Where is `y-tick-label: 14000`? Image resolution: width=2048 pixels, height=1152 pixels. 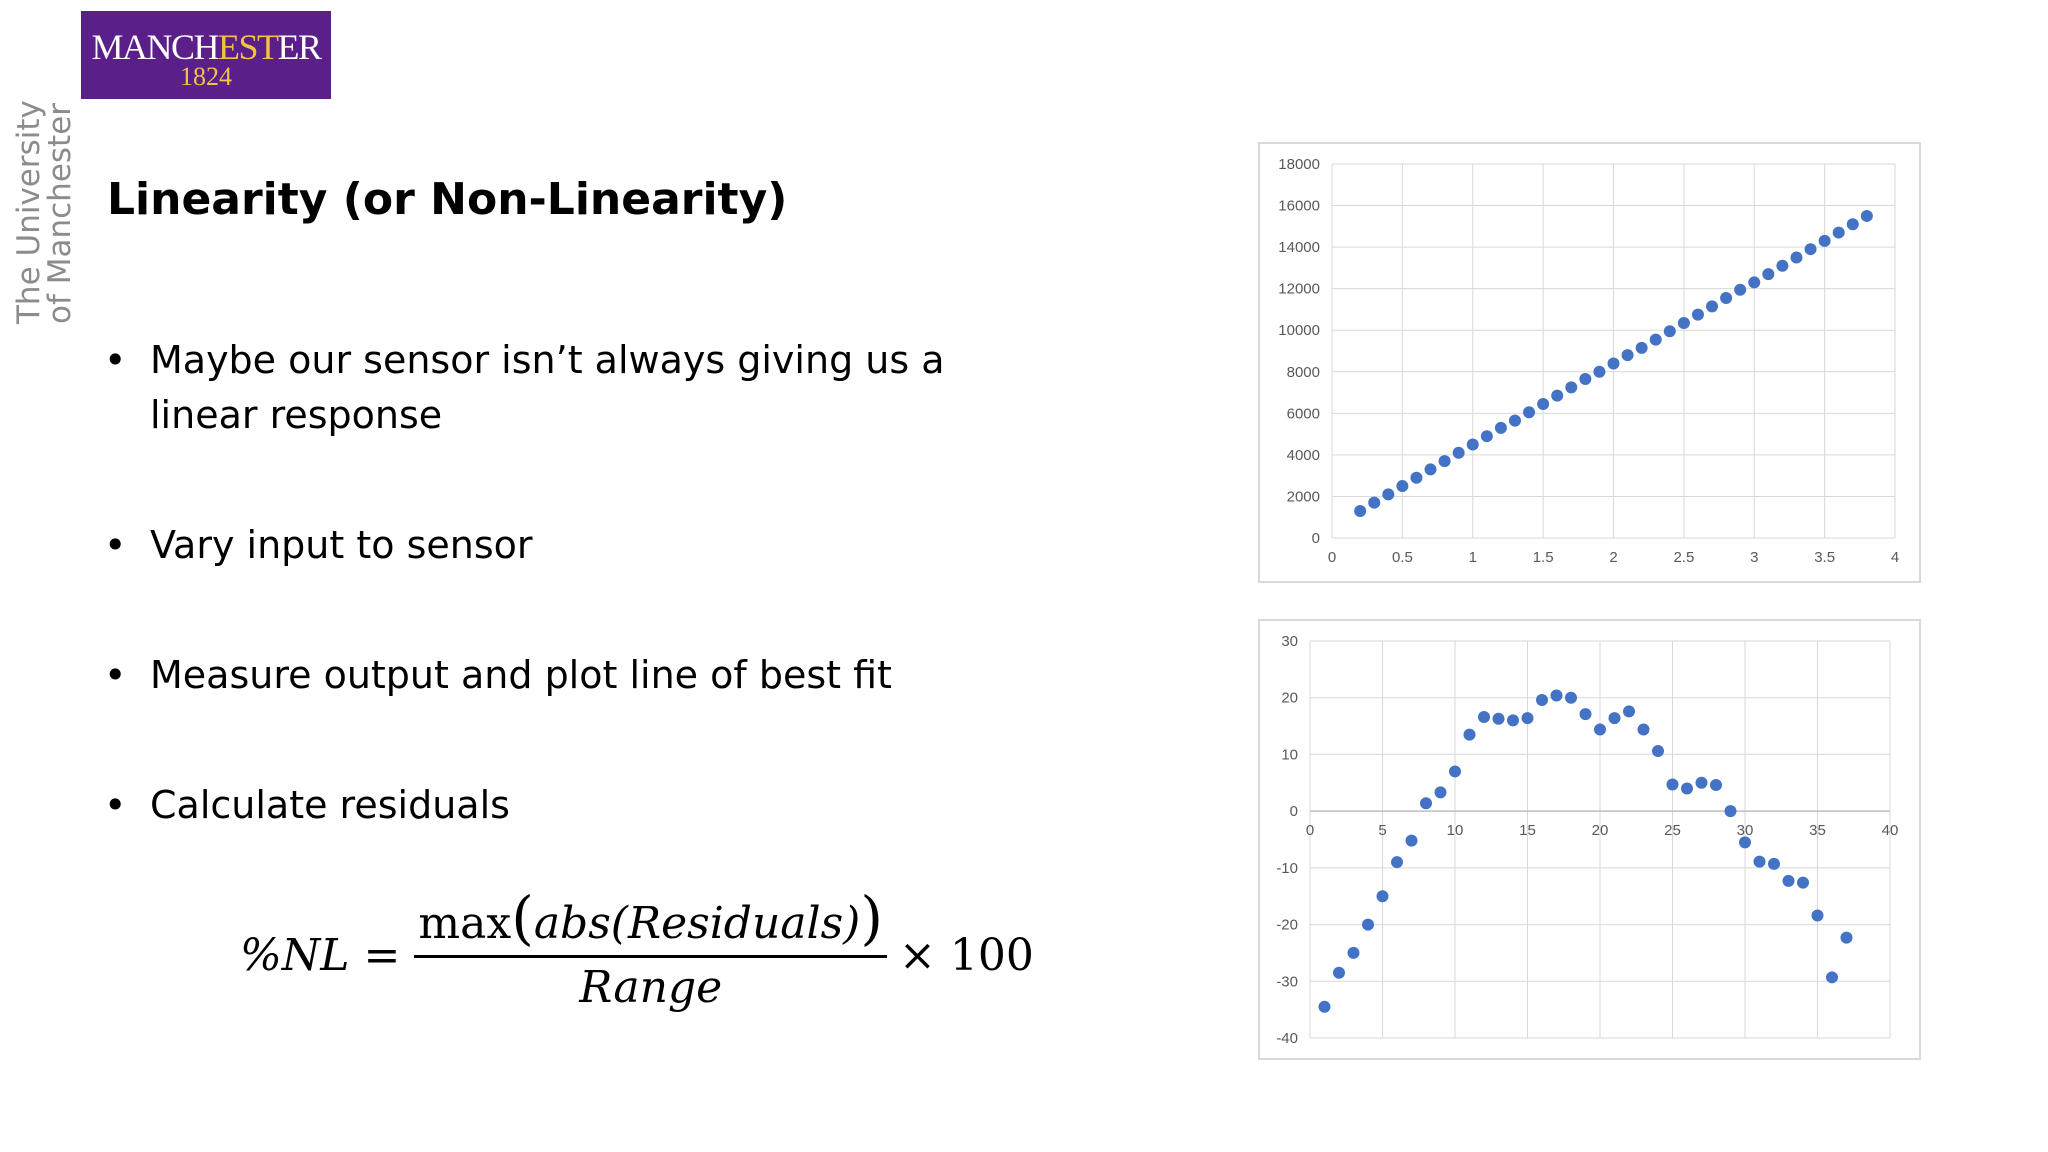 y-tick-label: 14000 is located at coordinates (1299, 247).